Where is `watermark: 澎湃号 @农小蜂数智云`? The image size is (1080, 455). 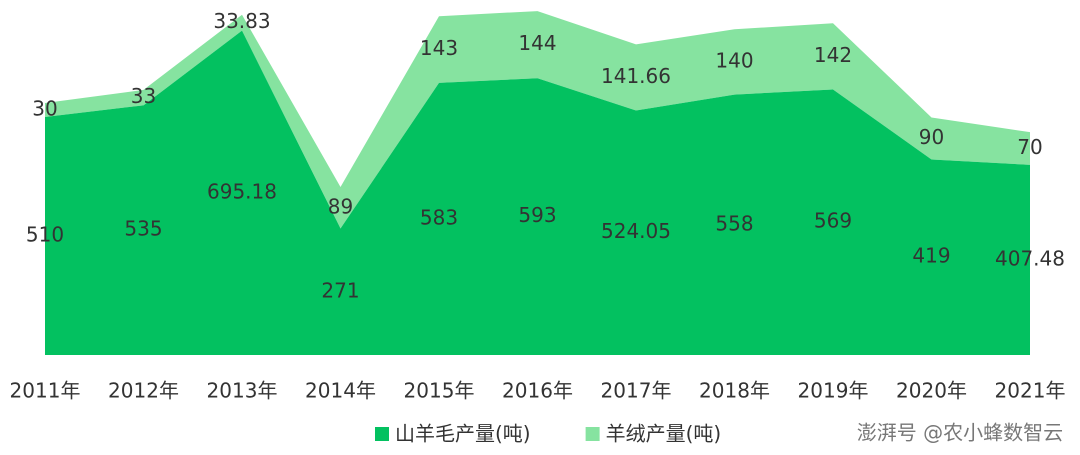
watermark: 澎湃号 @农小蜂数智云 is located at coordinates (960, 433).